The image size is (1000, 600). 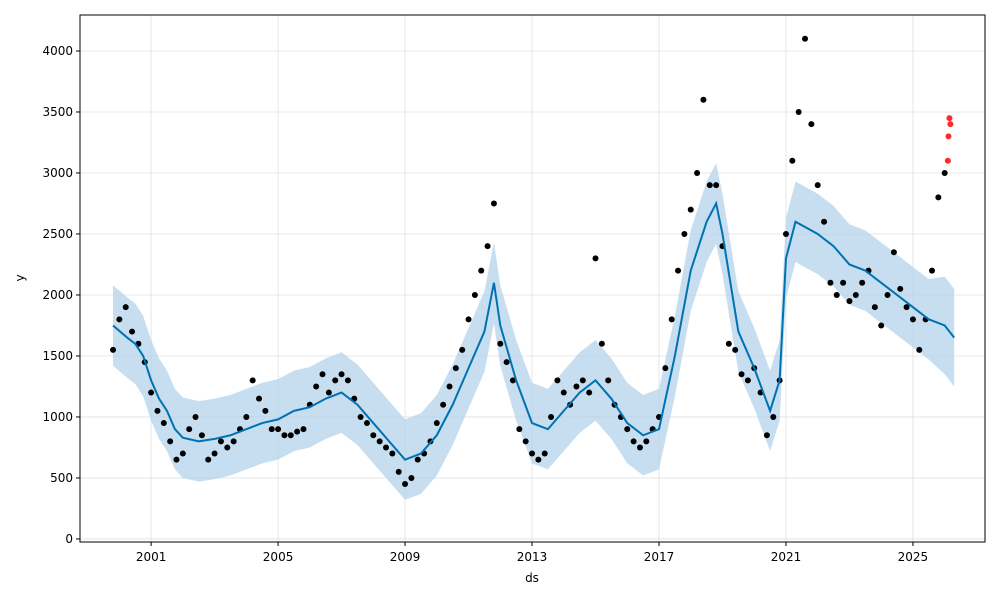 What do you see at coordinates (57, 112) in the screenshot?
I see `y-tick-label: 3500` at bounding box center [57, 112].